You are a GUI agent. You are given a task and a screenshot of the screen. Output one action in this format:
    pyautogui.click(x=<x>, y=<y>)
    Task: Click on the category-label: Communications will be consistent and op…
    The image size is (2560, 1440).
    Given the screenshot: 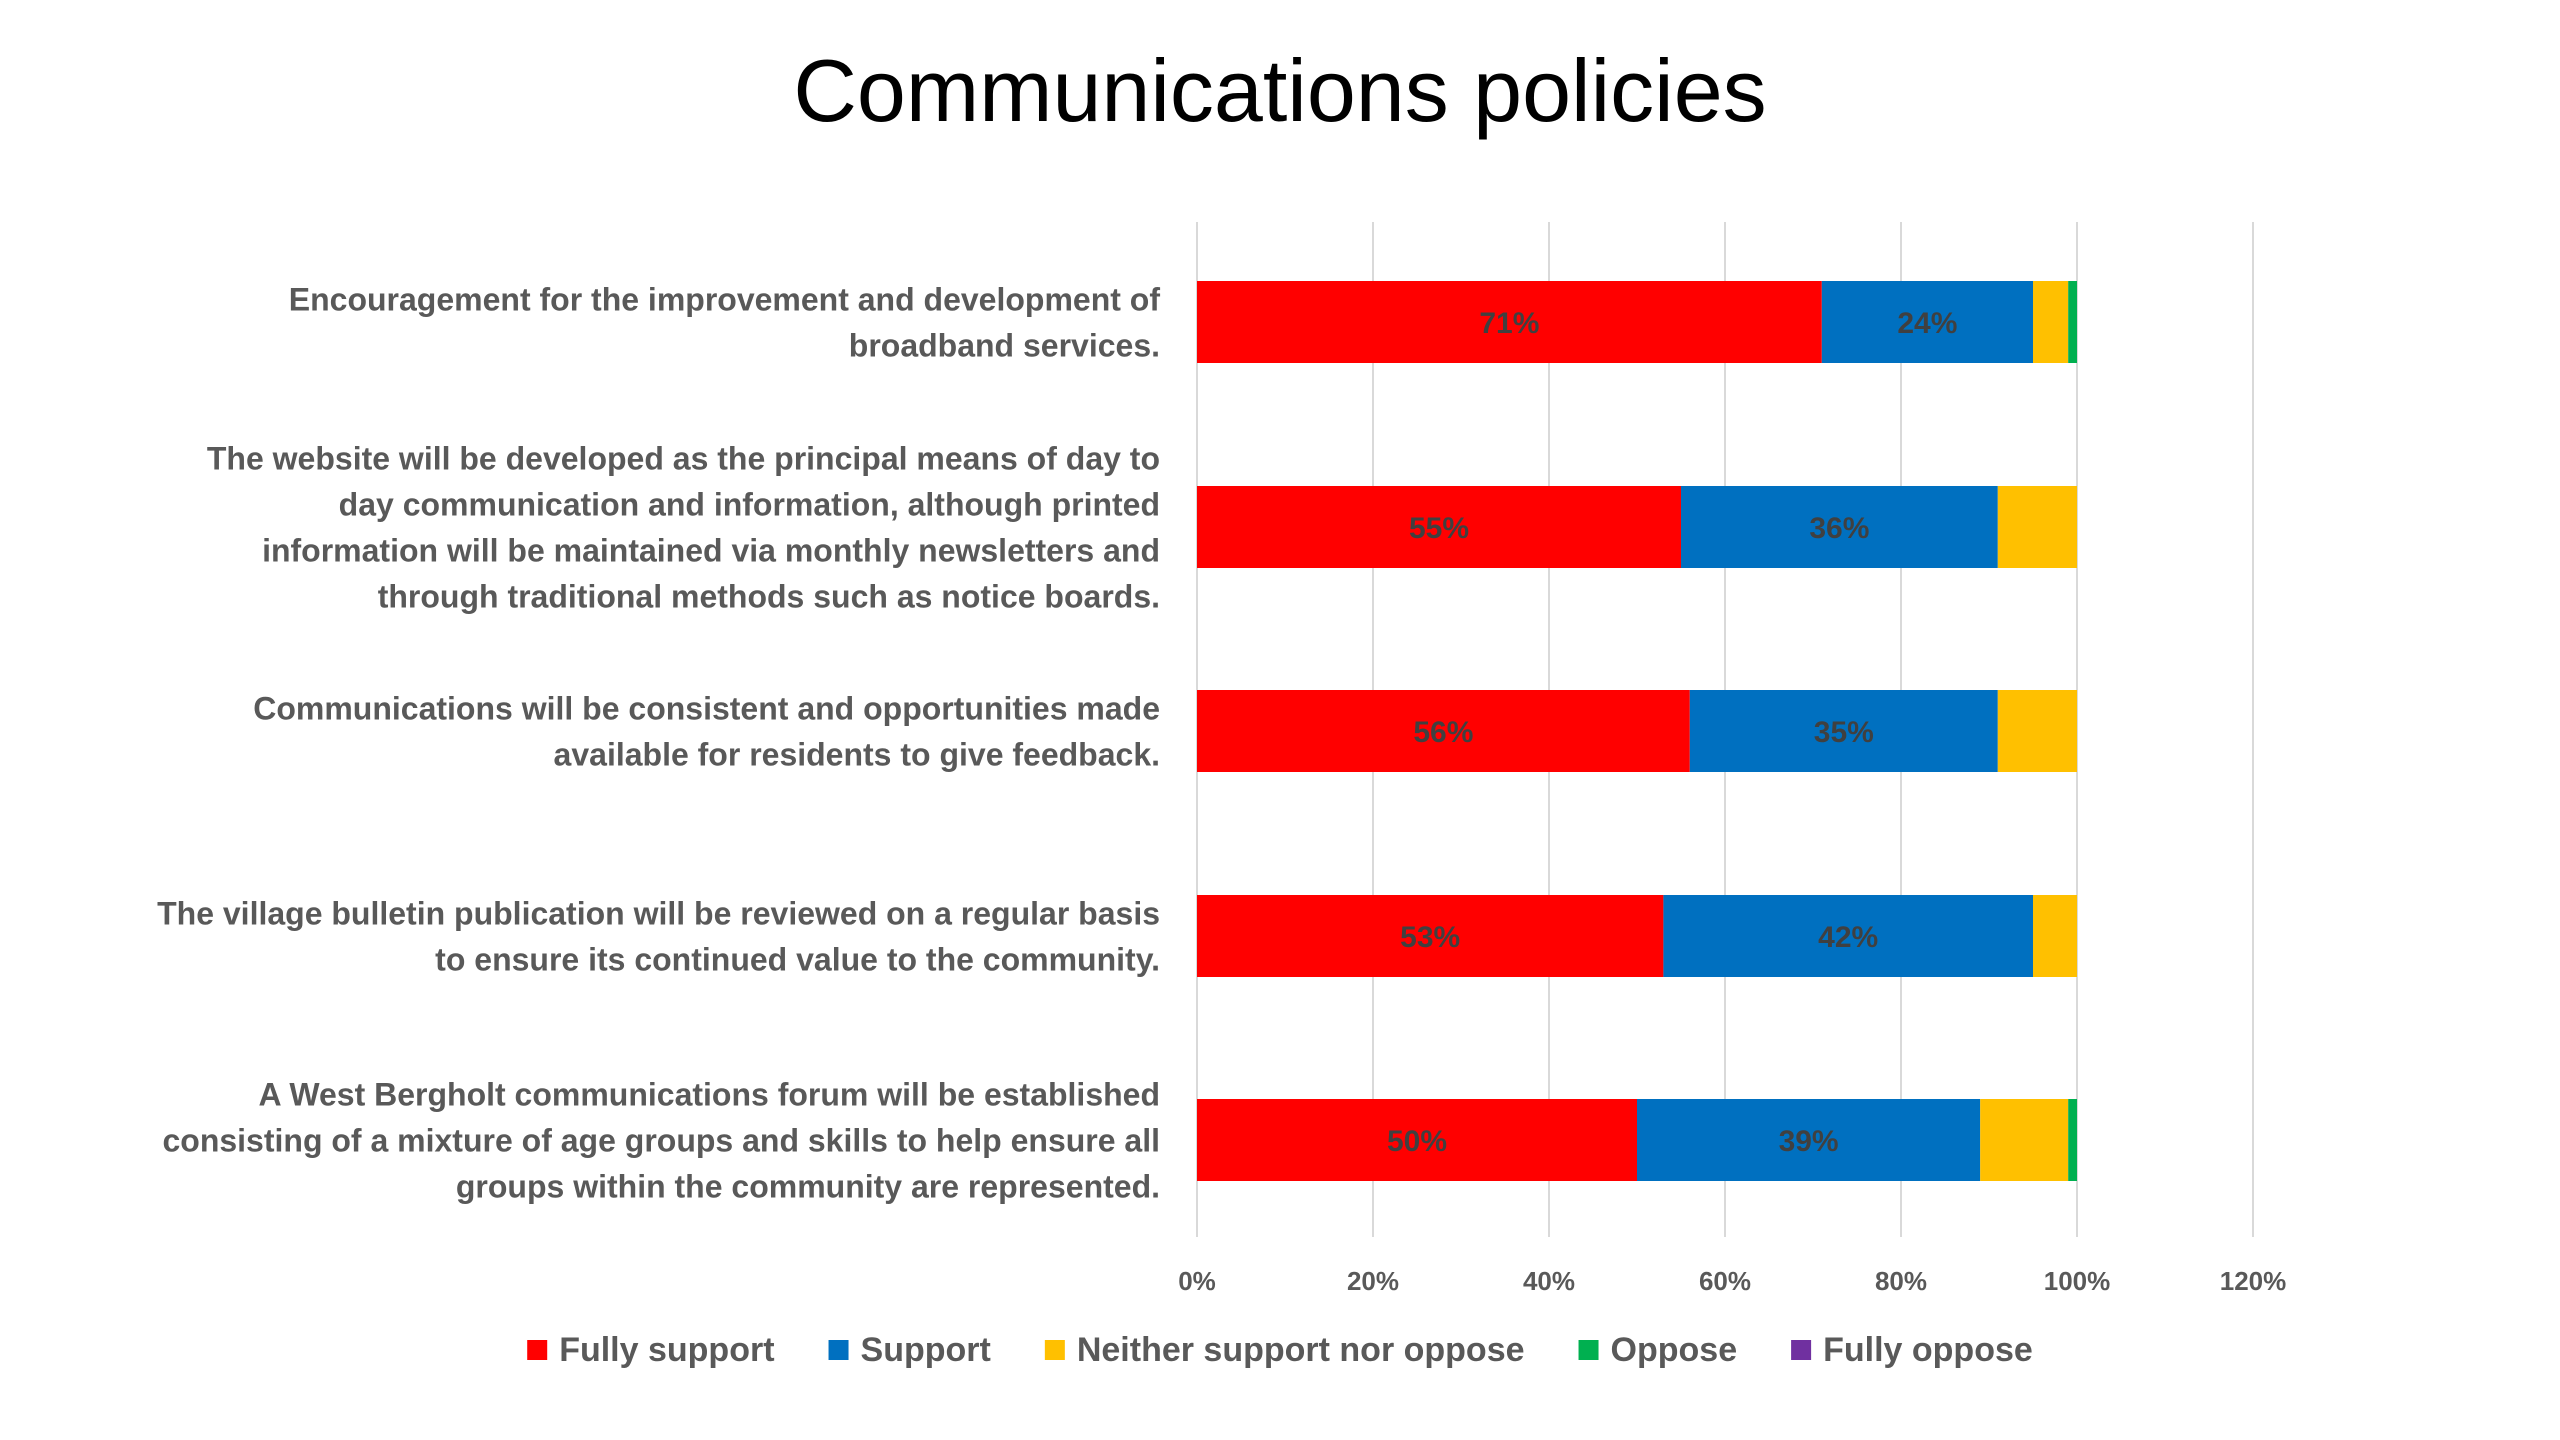 What is the action you would take?
    pyautogui.click(x=706, y=732)
    